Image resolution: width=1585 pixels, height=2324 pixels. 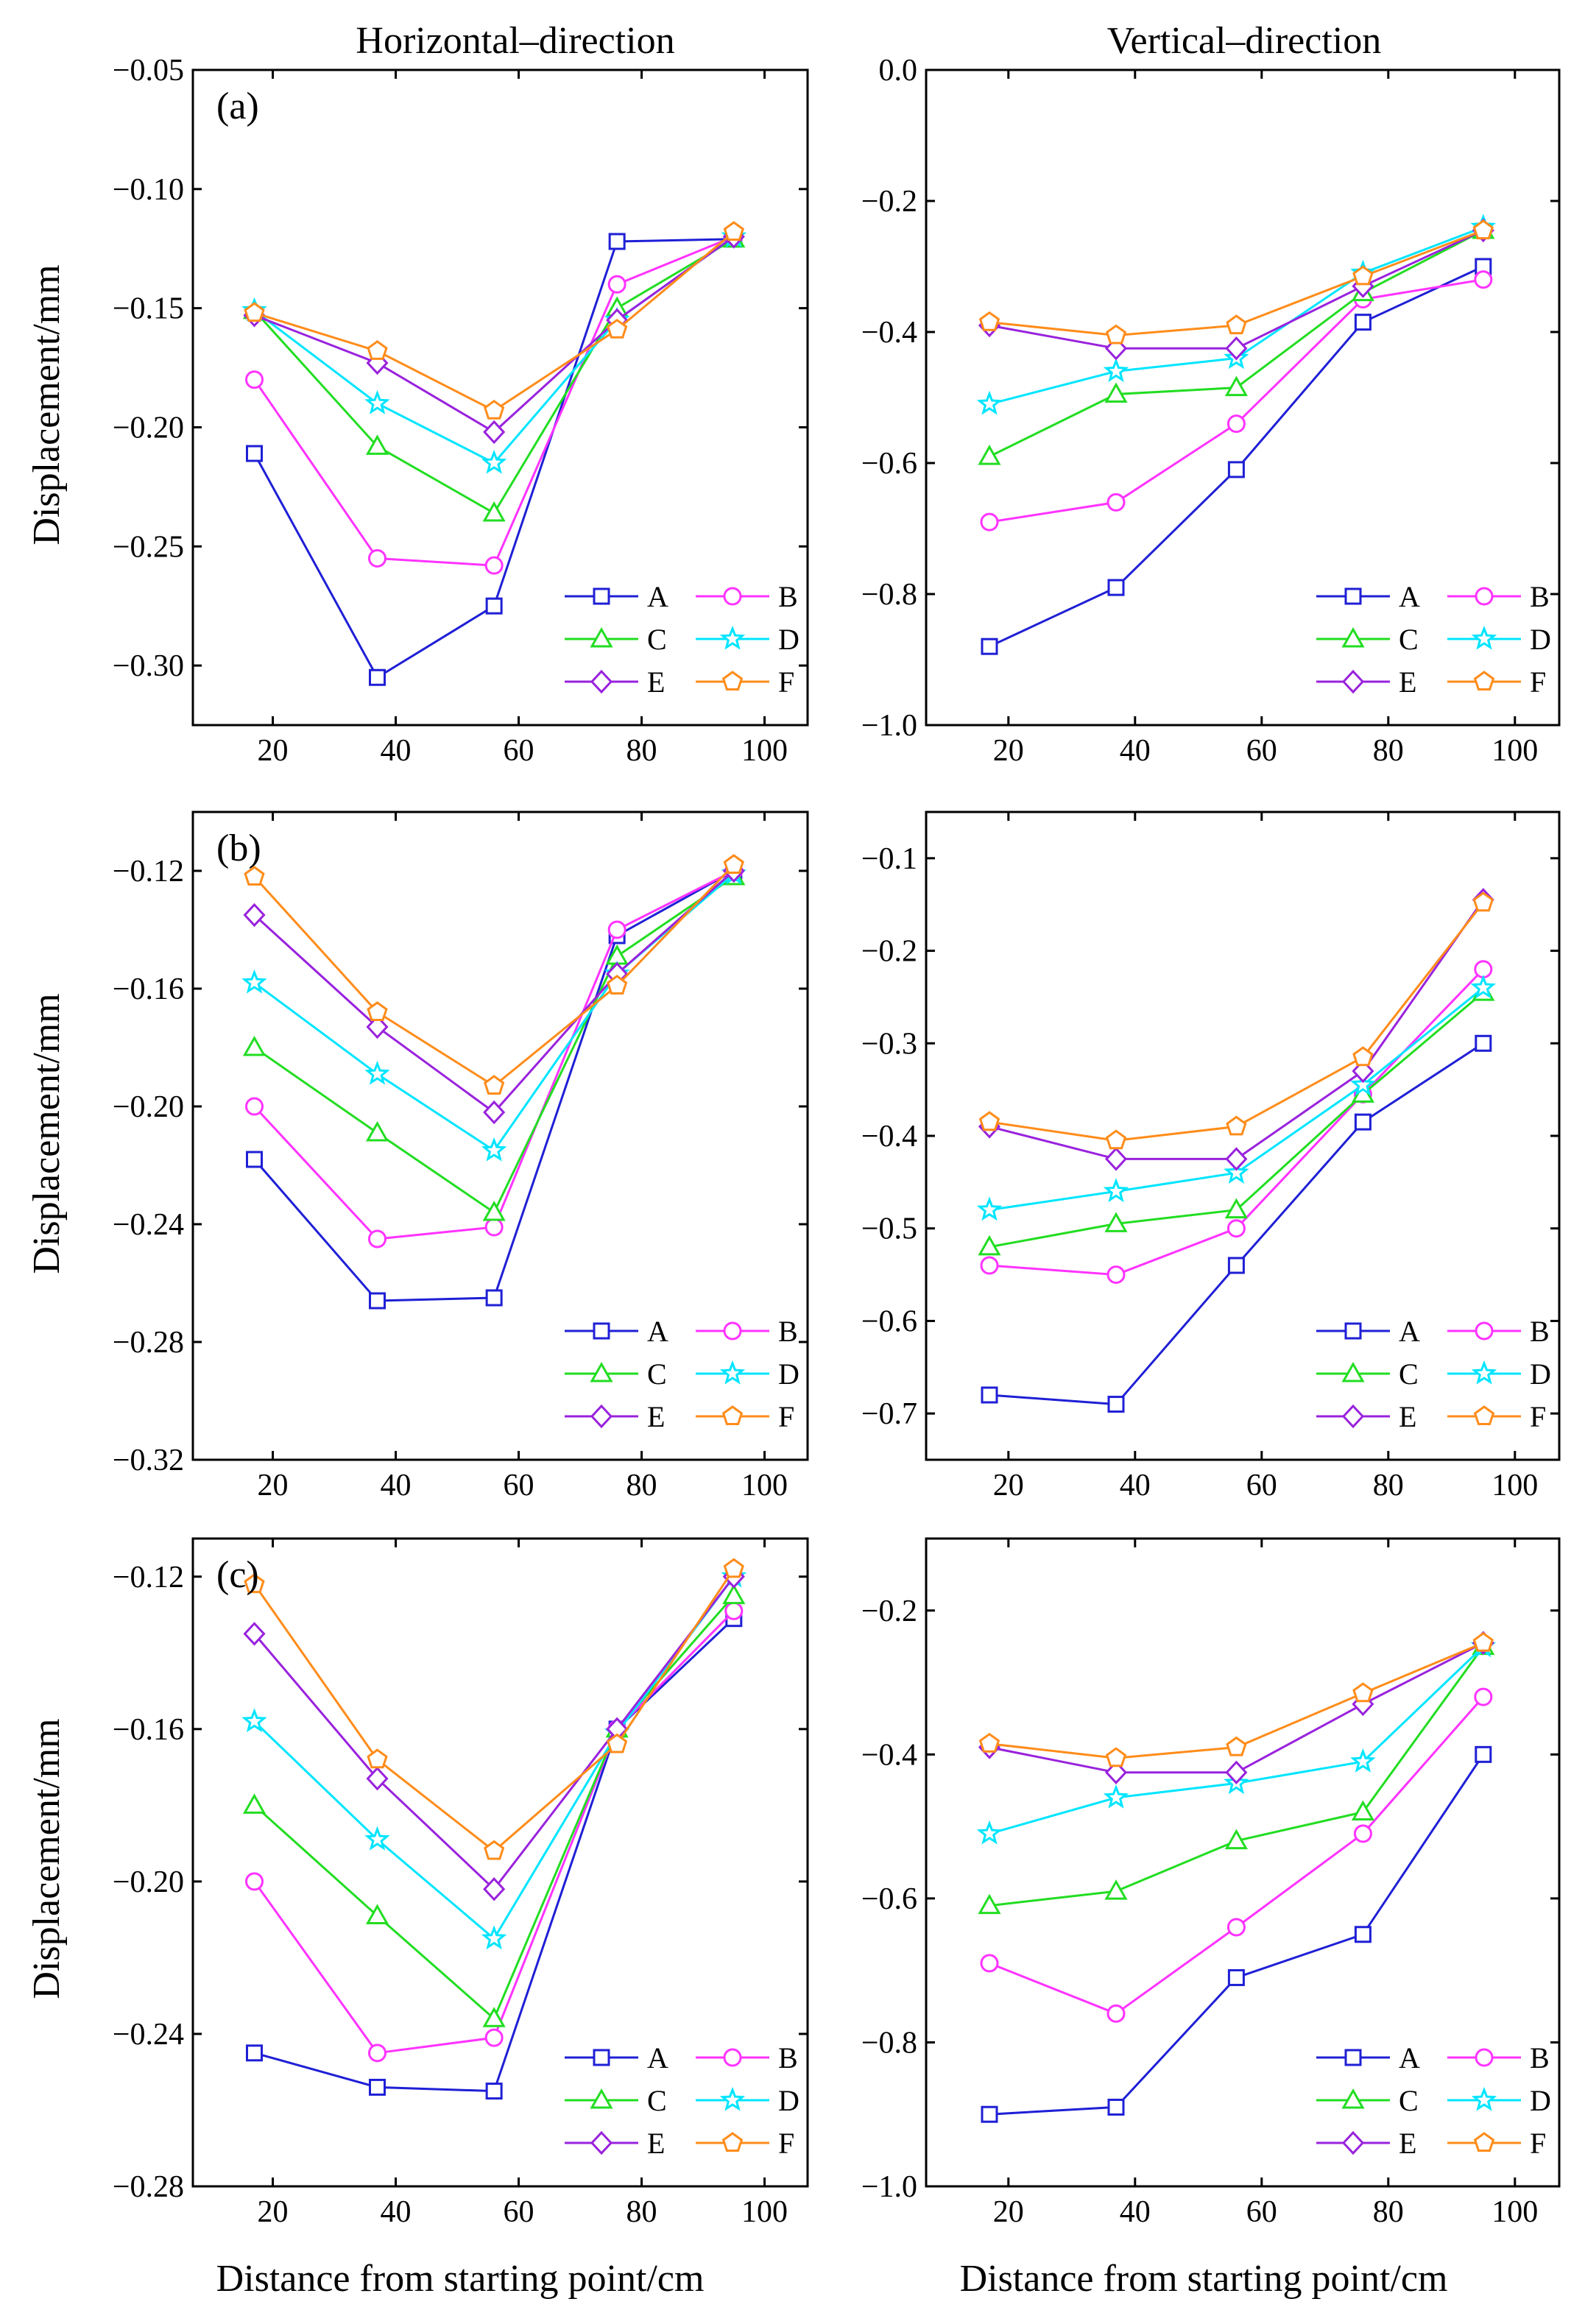 I want to click on plot-frame, so click(x=500, y=397).